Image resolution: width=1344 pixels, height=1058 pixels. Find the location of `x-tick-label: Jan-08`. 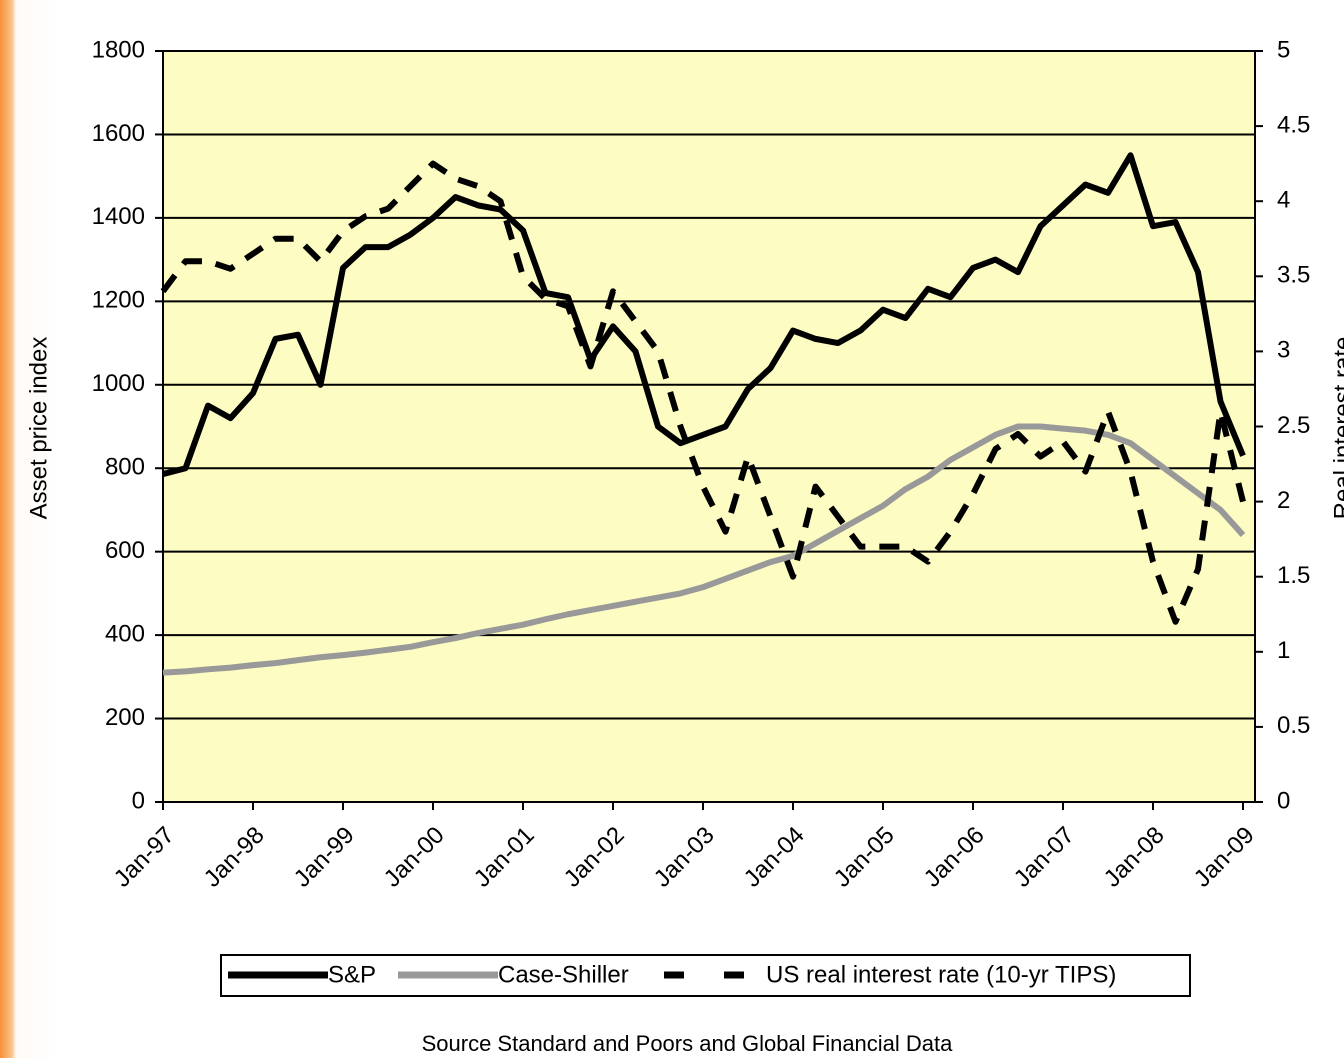

x-tick-label: Jan-08 is located at coordinates (1134, 857).